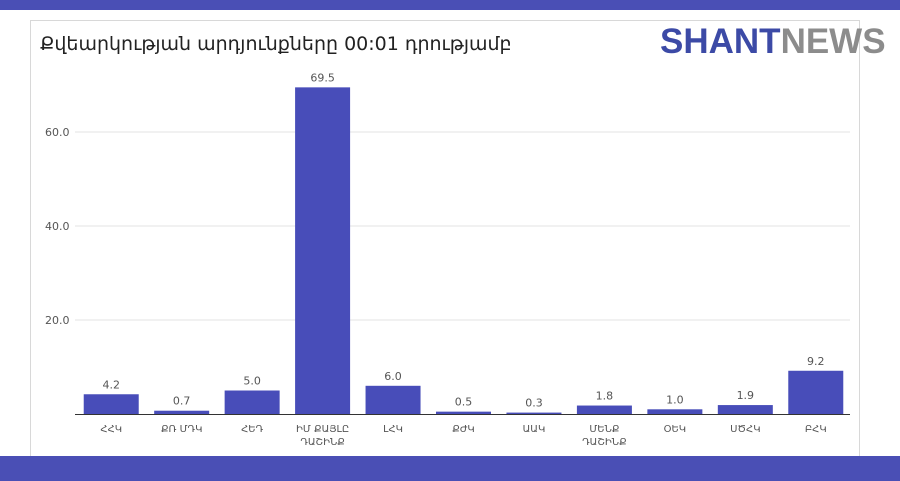 Image resolution: width=900 pixels, height=481 pixels. Describe the element at coordinates (450, 5) in the screenshot. I see `top-band` at that location.